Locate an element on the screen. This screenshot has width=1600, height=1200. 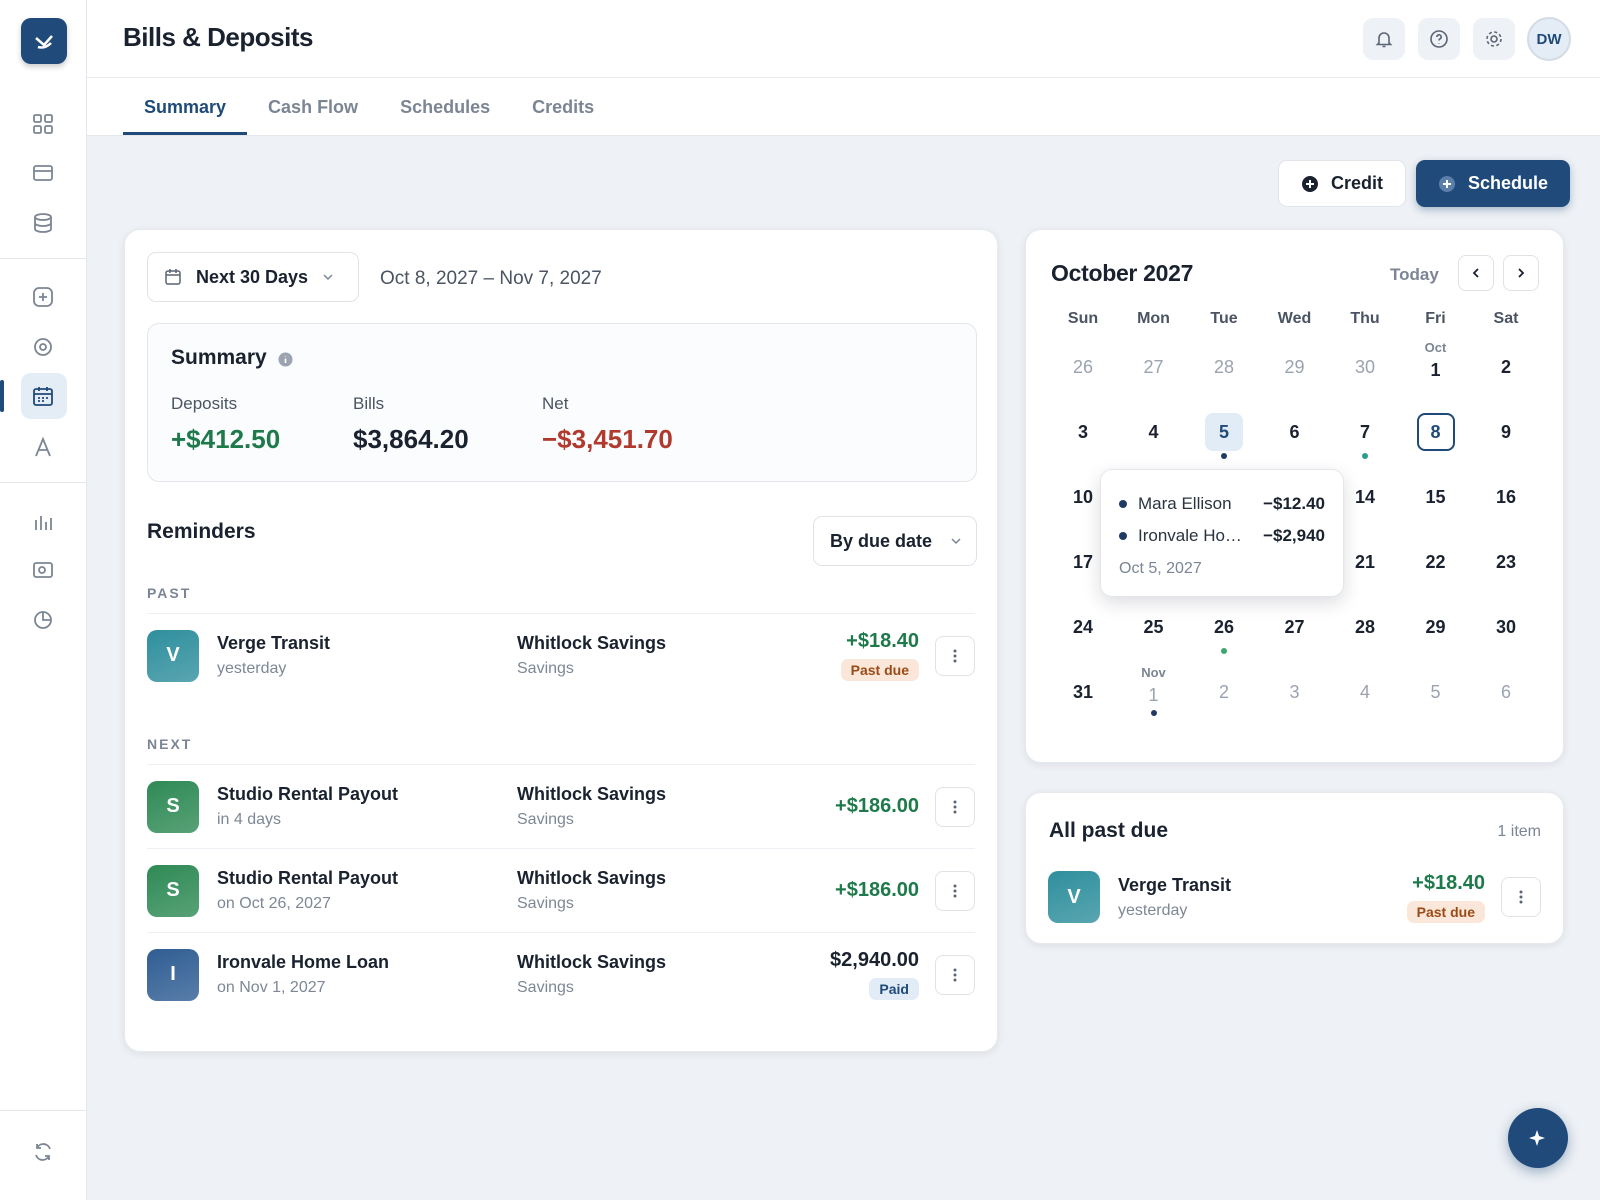
calendar-day: 7 is located at coordinates (1365, 435).